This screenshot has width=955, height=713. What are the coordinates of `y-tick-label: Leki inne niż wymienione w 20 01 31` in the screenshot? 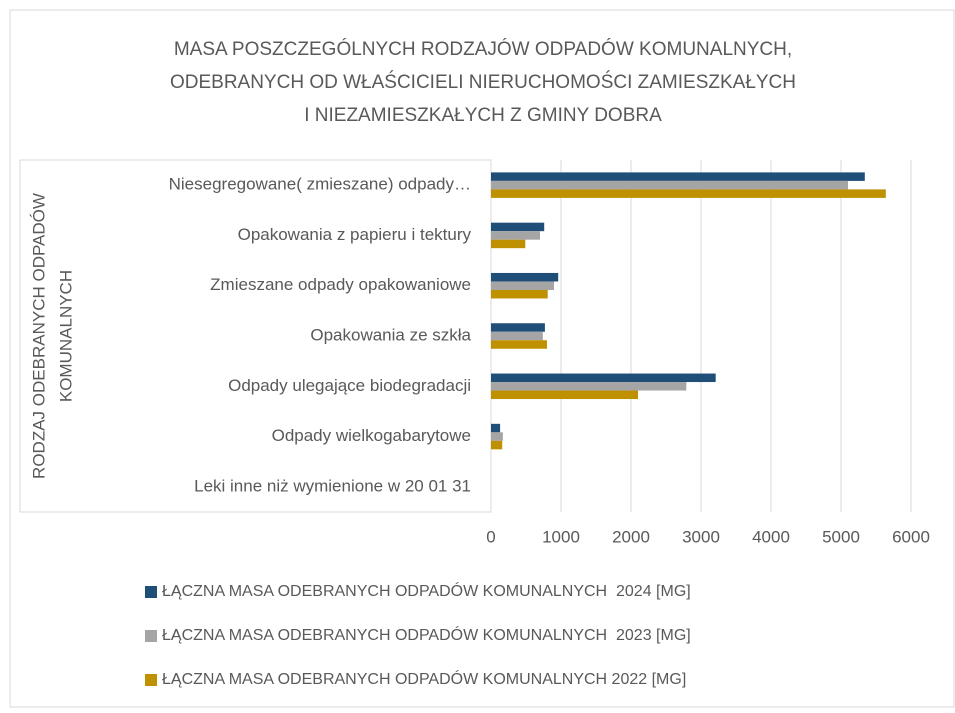 It's located at (332, 485).